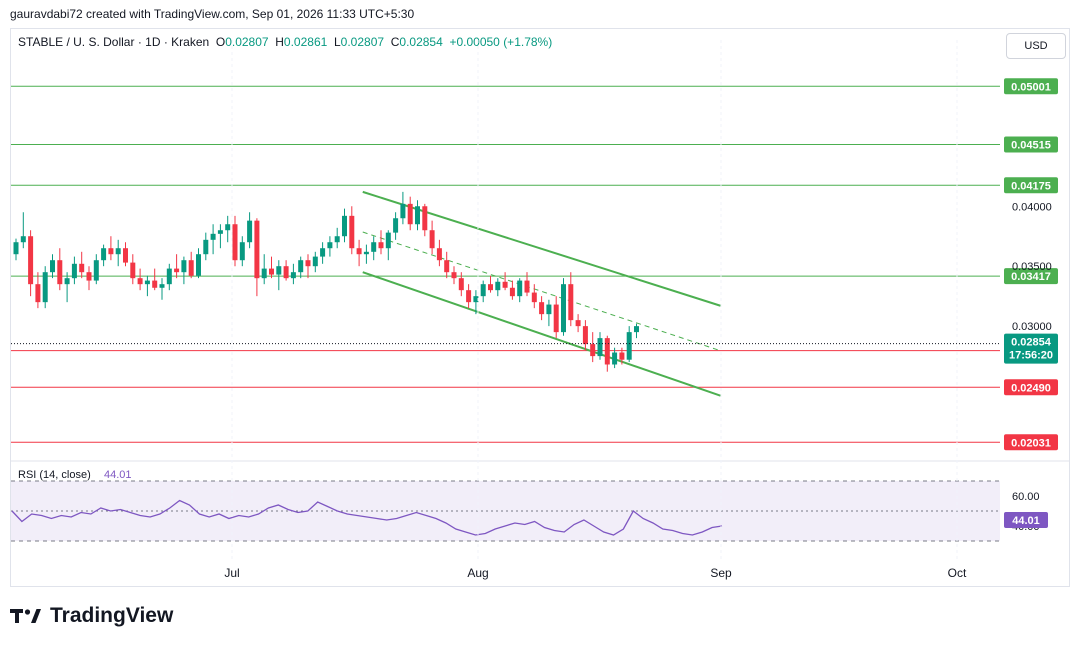  Describe the element at coordinates (112, 615) in the screenshot. I see `brand-name: TradingView` at that location.